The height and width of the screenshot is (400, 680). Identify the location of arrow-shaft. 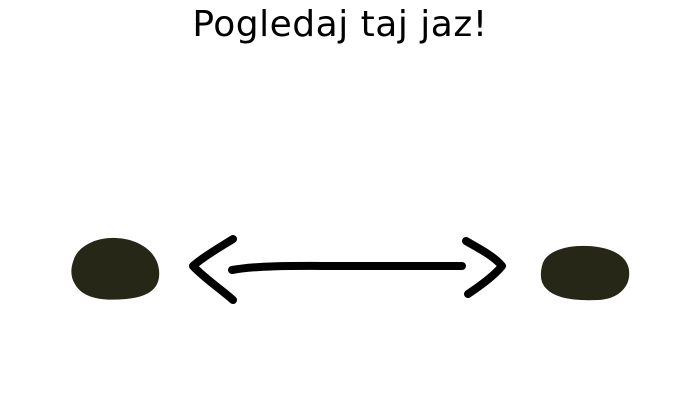
(347, 267).